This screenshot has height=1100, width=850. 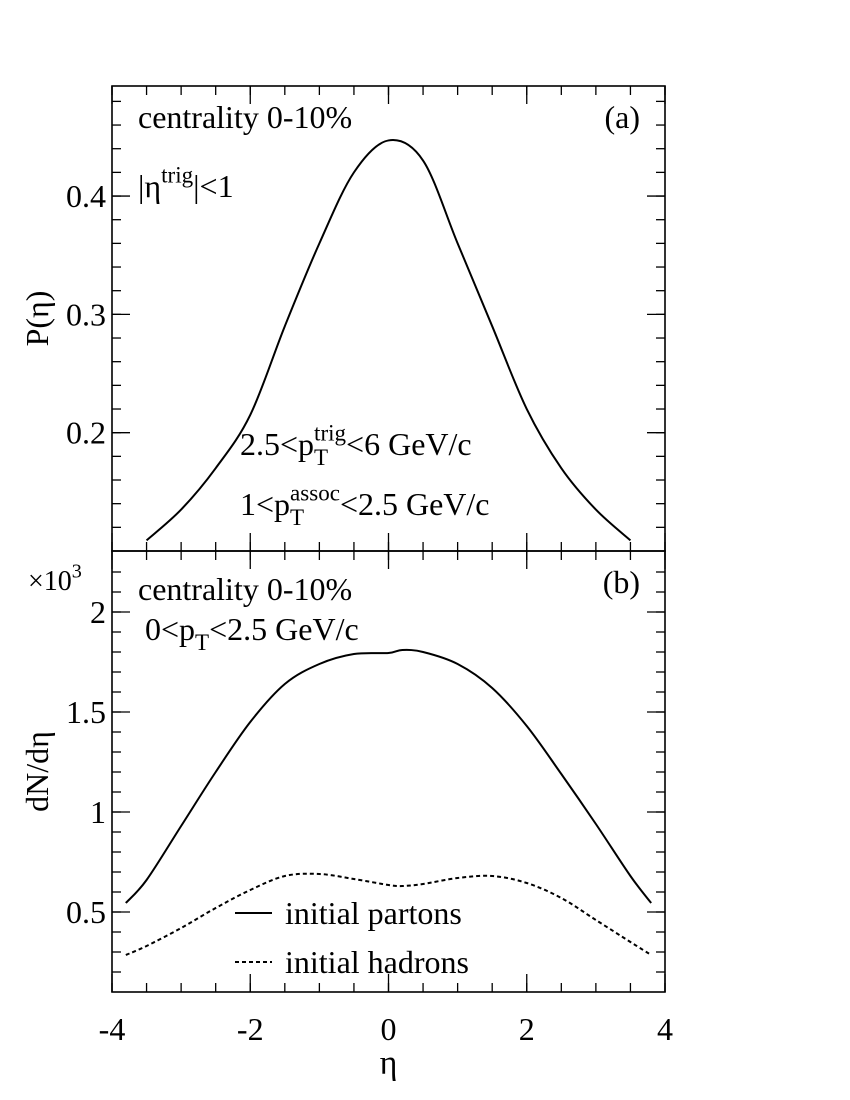 What do you see at coordinates (527, 1029) in the screenshot?
I see `x-tick-label: 2` at bounding box center [527, 1029].